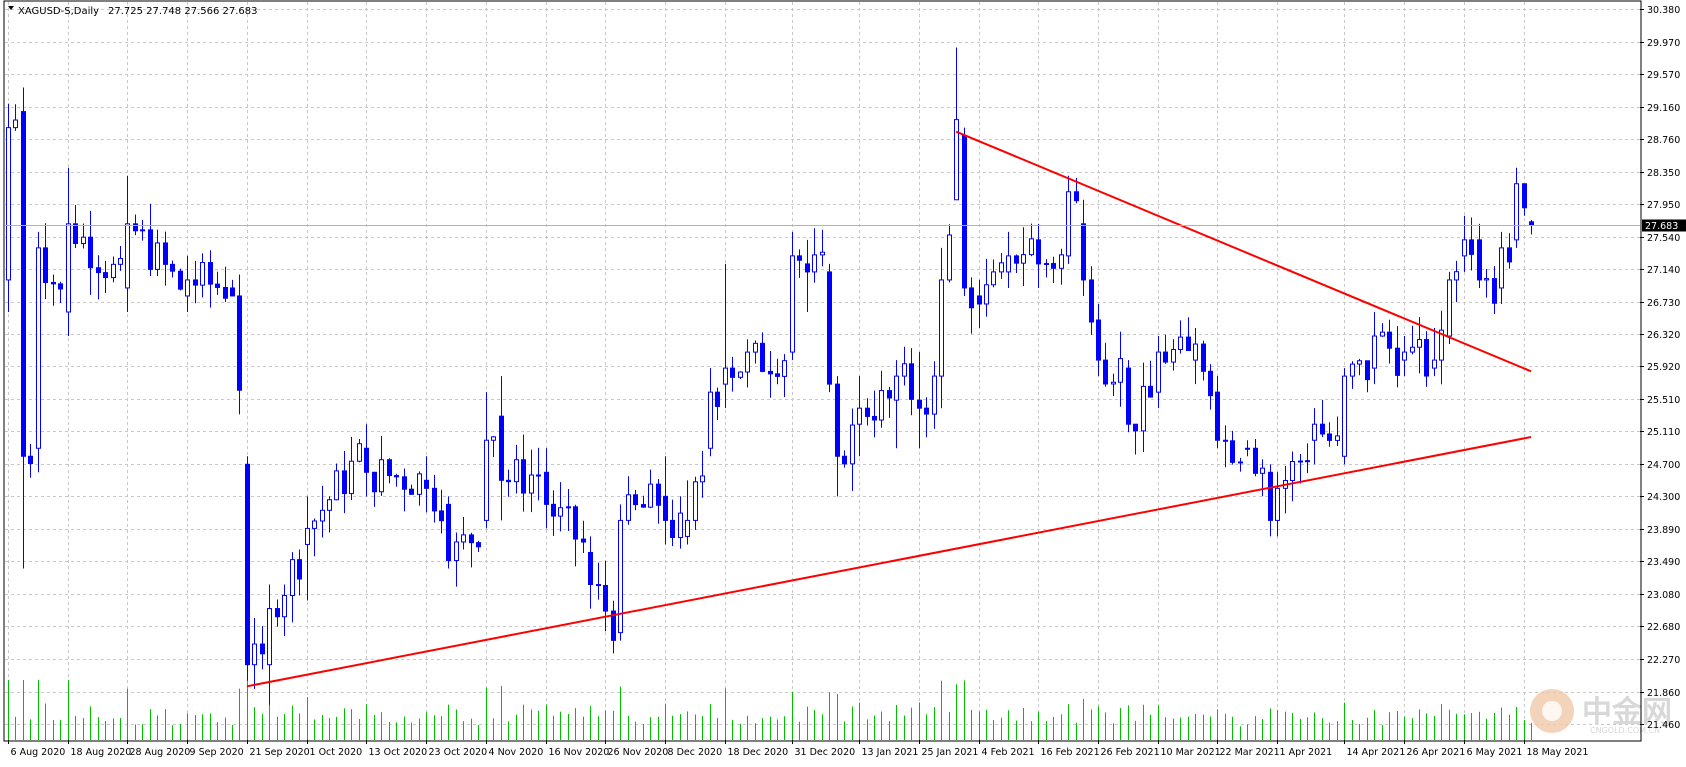 Image resolution: width=1686 pixels, height=767 pixels. Describe the element at coordinates (1663, 303) in the screenshot. I see `y-tick-label: 26.730` at that location.